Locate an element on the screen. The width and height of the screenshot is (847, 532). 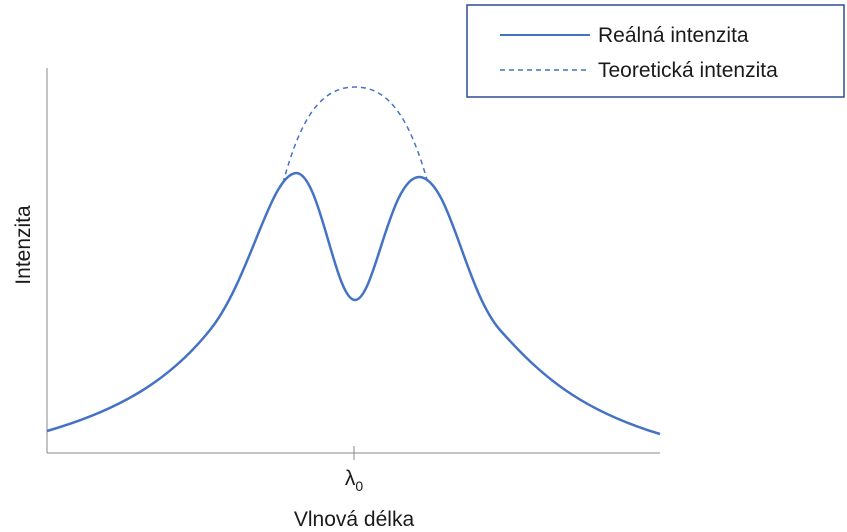
tick-subscript: 0 is located at coordinates (359, 486).